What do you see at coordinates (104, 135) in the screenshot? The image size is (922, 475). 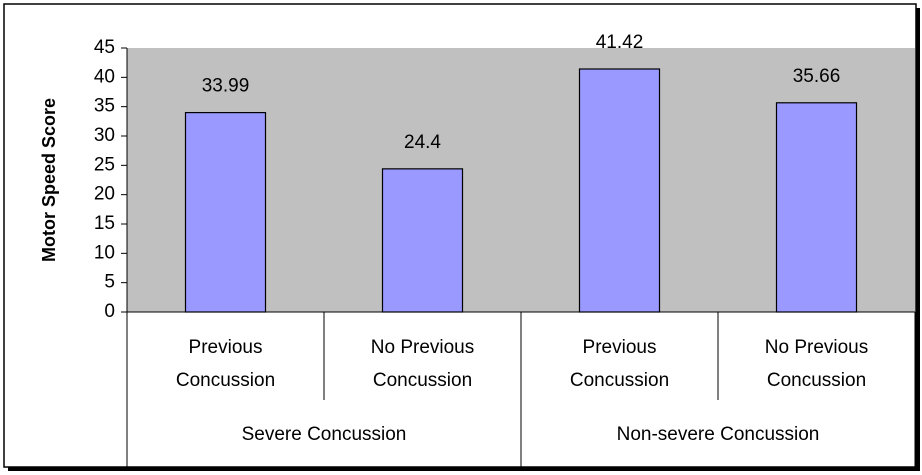 I see `y-tick-label: 30` at bounding box center [104, 135].